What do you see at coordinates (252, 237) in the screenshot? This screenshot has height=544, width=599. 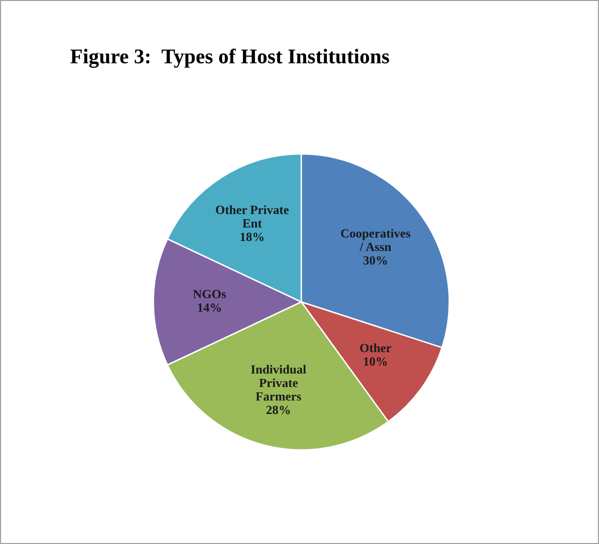 I see `data-label: 18%` at bounding box center [252, 237].